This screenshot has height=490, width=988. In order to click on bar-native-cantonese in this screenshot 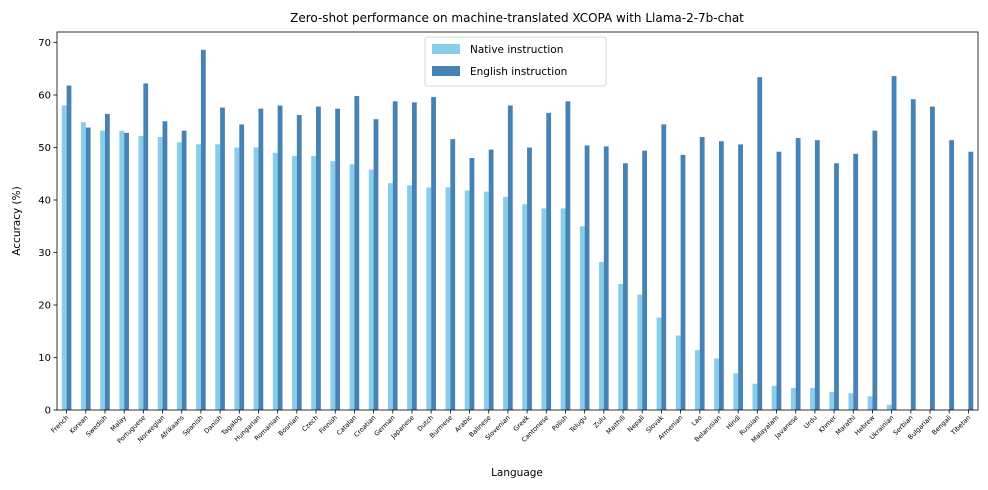, I will do `click(544, 309)`.